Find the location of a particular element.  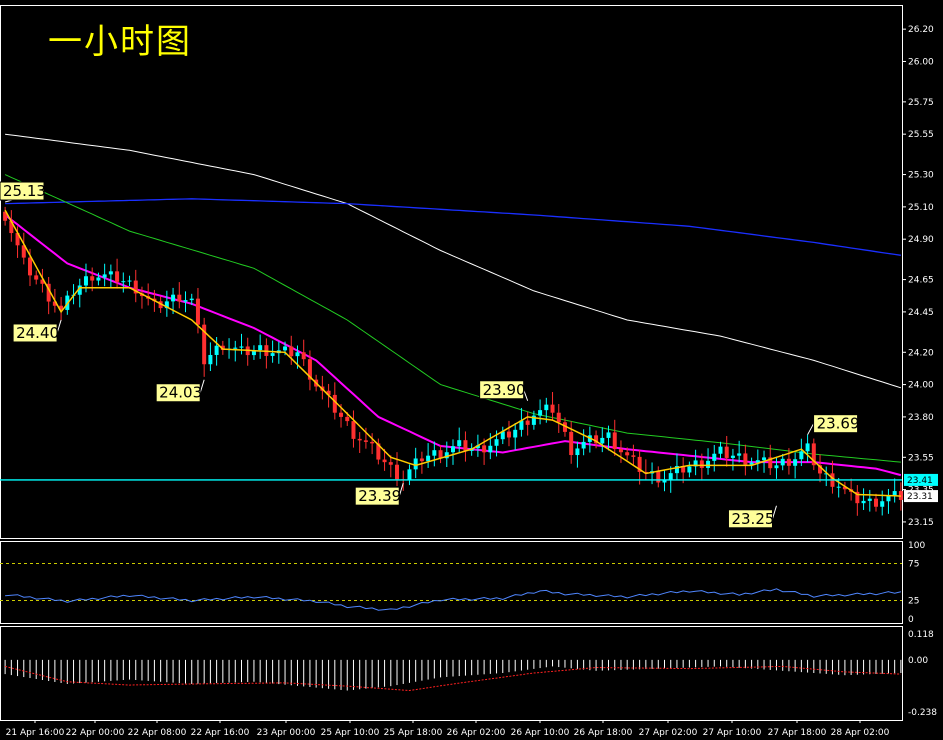

macd-panel-frame is located at coordinates (451, 673).